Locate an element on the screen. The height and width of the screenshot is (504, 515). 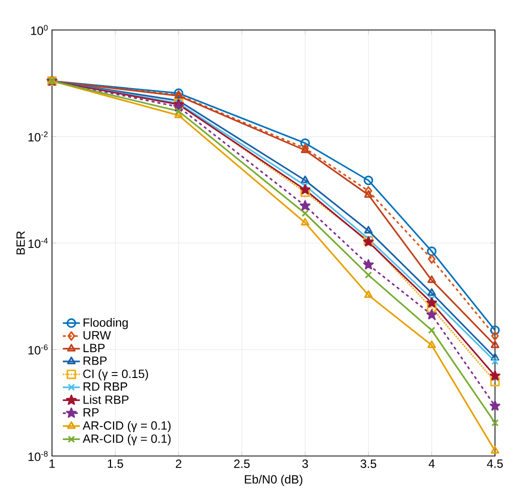
y-tick-label: 10$^{-6}$ is located at coordinates (38, 349).